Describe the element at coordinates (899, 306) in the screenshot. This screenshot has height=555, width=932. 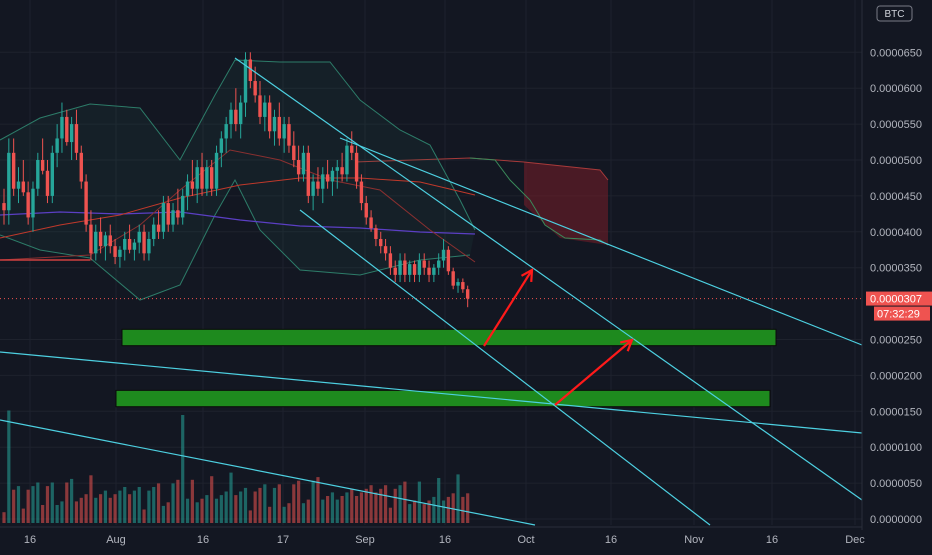
I see `last-price-badge: 0.0000307 07:32:29` at that location.